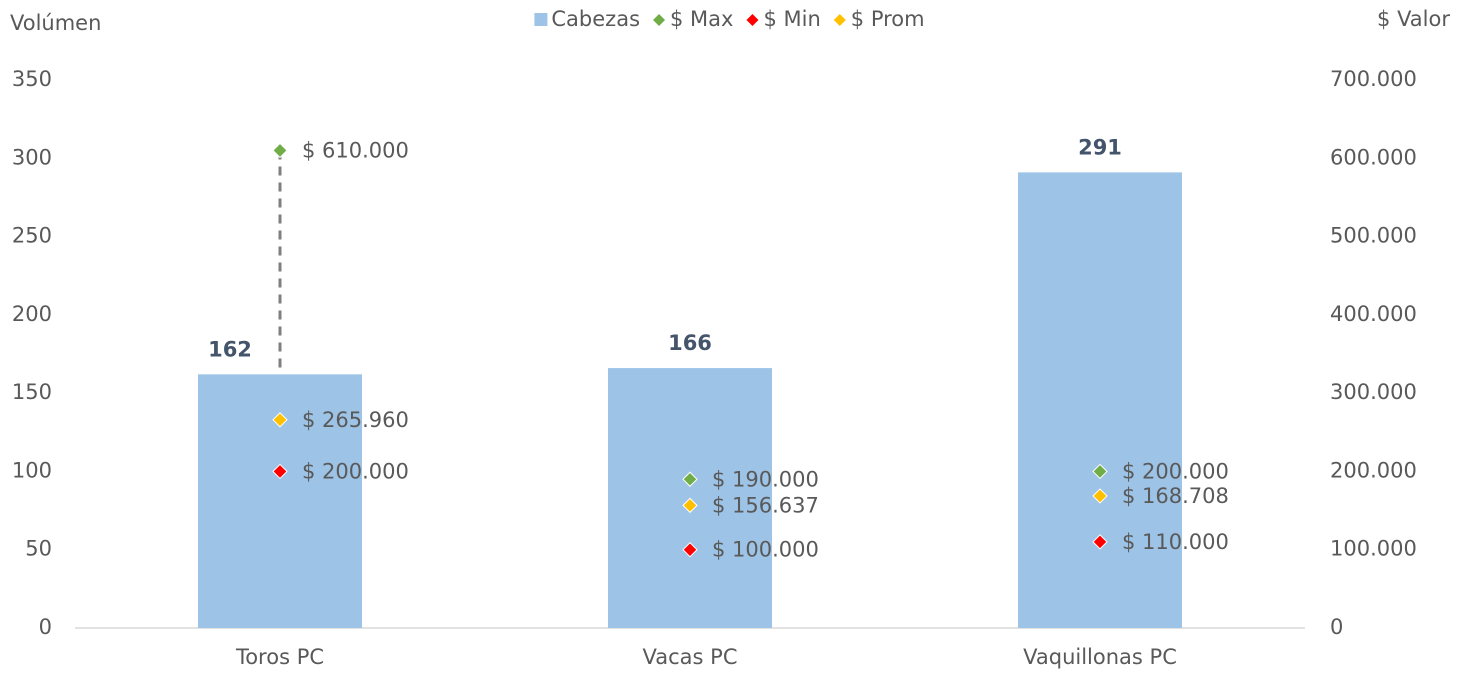 The image size is (1470, 673). I want to click on y-tick-label: 300, so click(32, 157).